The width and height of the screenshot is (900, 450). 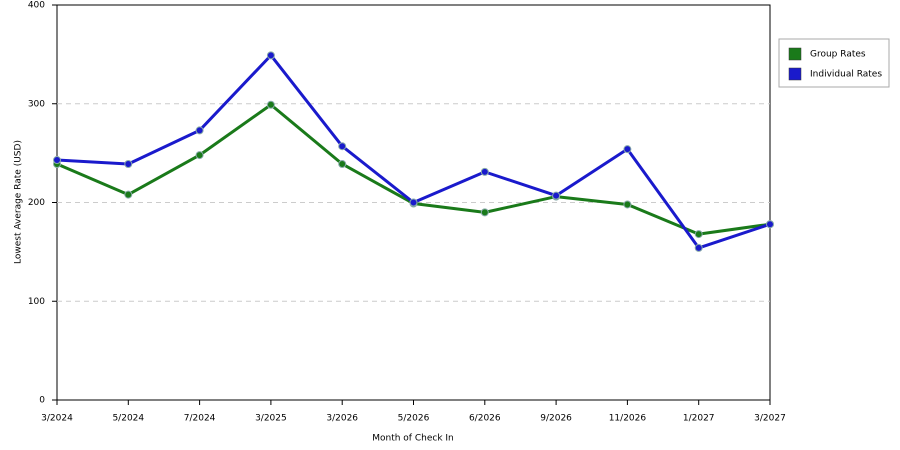 I want to click on legend-label: Individual Rates, so click(x=846, y=75).